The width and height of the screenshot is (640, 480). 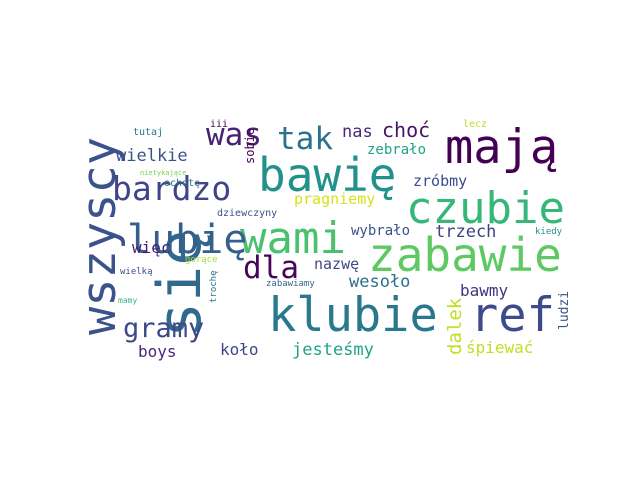 What do you see at coordinates (465, 255) in the screenshot?
I see `cloud-word: zabawie` at bounding box center [465, 255].